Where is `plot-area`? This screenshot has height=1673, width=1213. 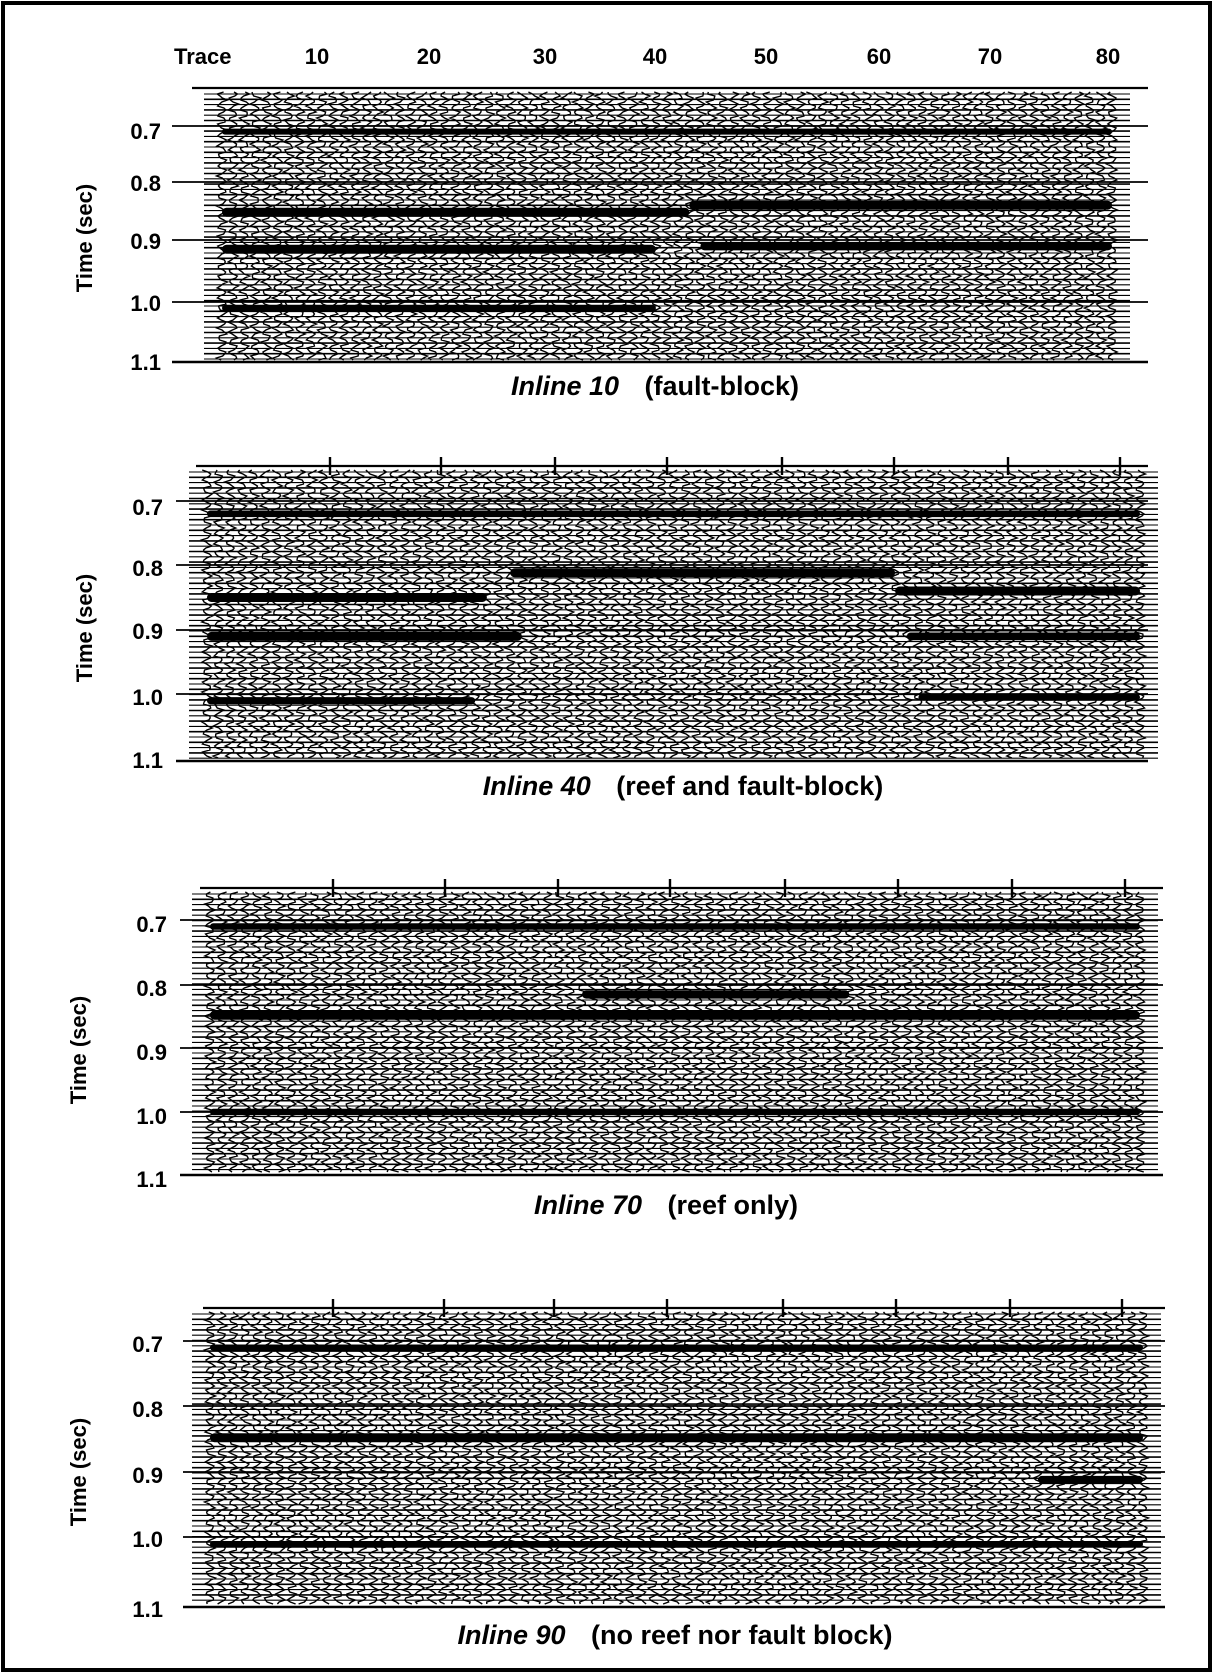
plot-area is located at coordinates (660, 225).